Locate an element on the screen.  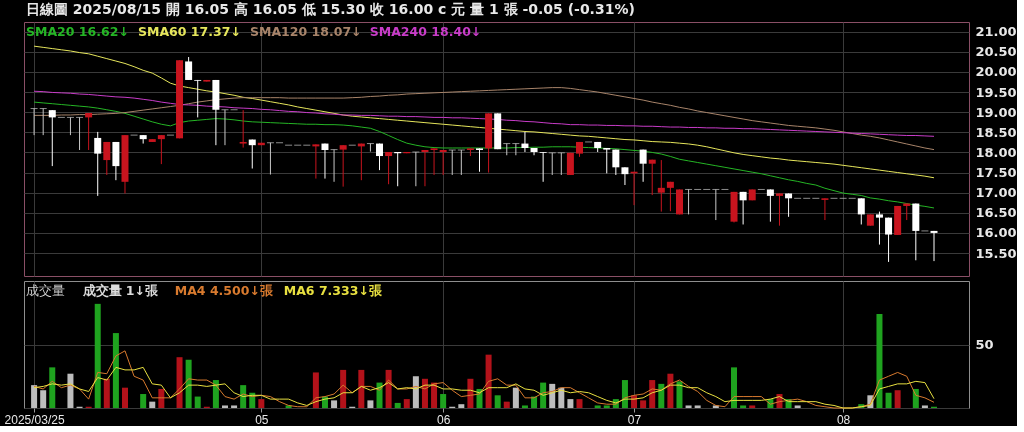
line-series is located at coordinates (484, 119).